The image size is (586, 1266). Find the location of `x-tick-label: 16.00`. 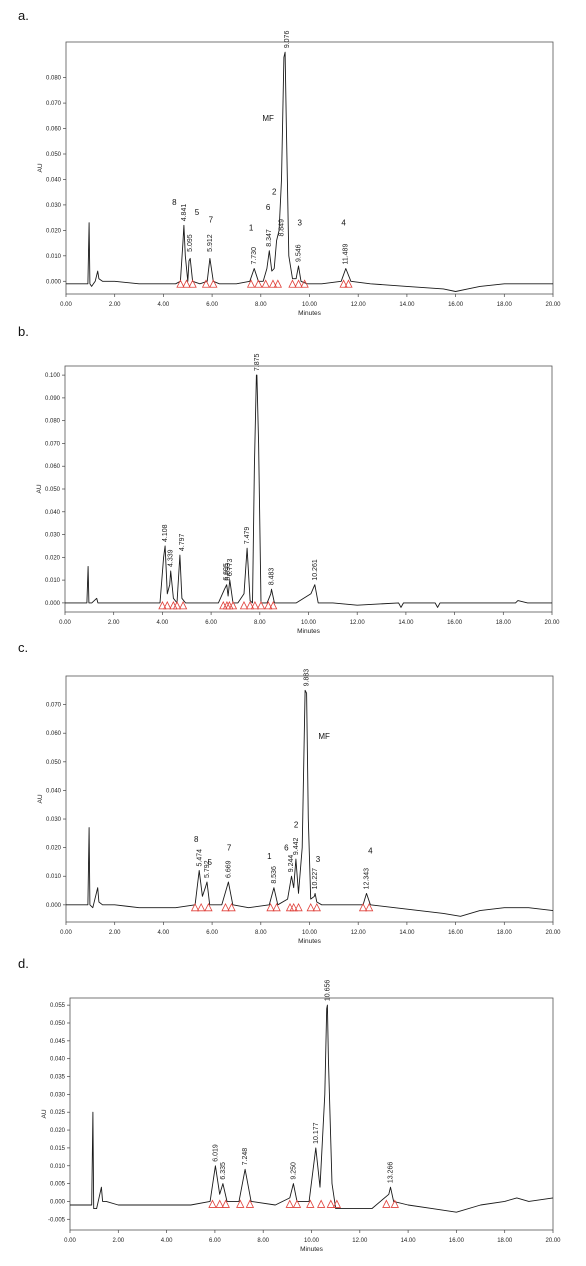

x-tick-label: 16.00 is located at coordinates (456, 933).